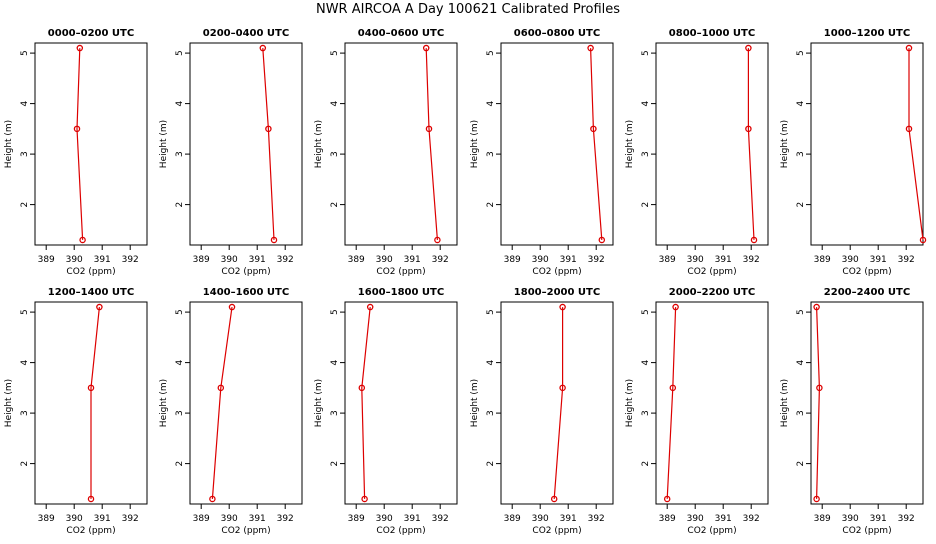  Describe the element at coordinates (401, 33) in the screenshot. I see `panel-title: 0400–0600 UTC` at that location.